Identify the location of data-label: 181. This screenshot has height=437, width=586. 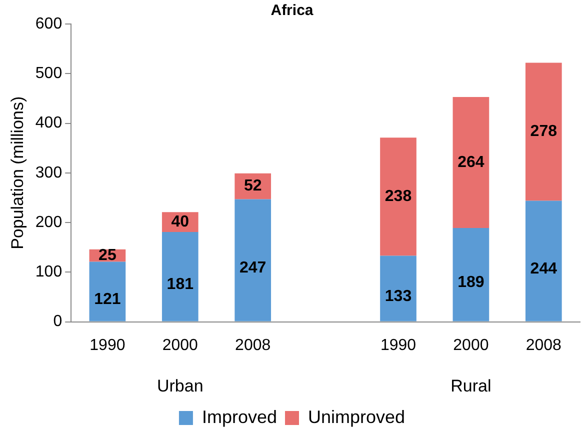
(180, 285).